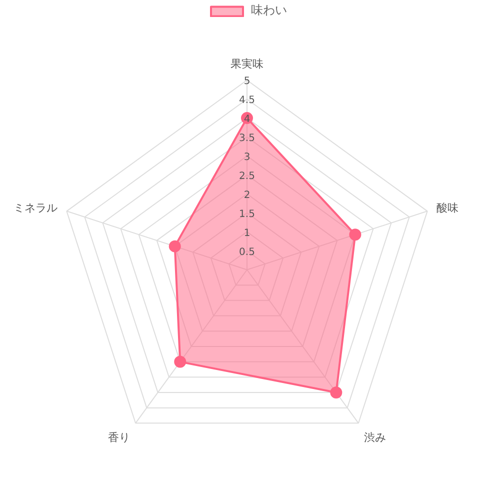  I want to click on spoke-label: 香り, so click(119, 437).